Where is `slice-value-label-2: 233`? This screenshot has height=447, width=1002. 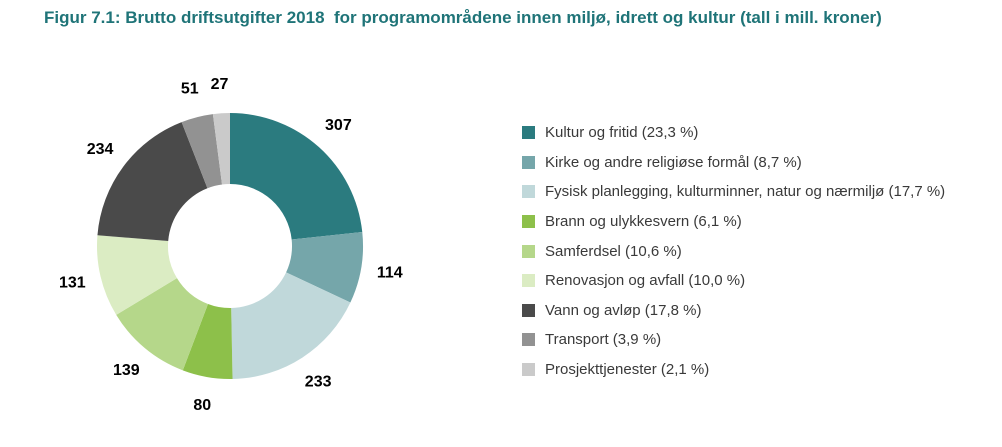
slice-value-label-2: 233 is located at coordinates (318, 381).